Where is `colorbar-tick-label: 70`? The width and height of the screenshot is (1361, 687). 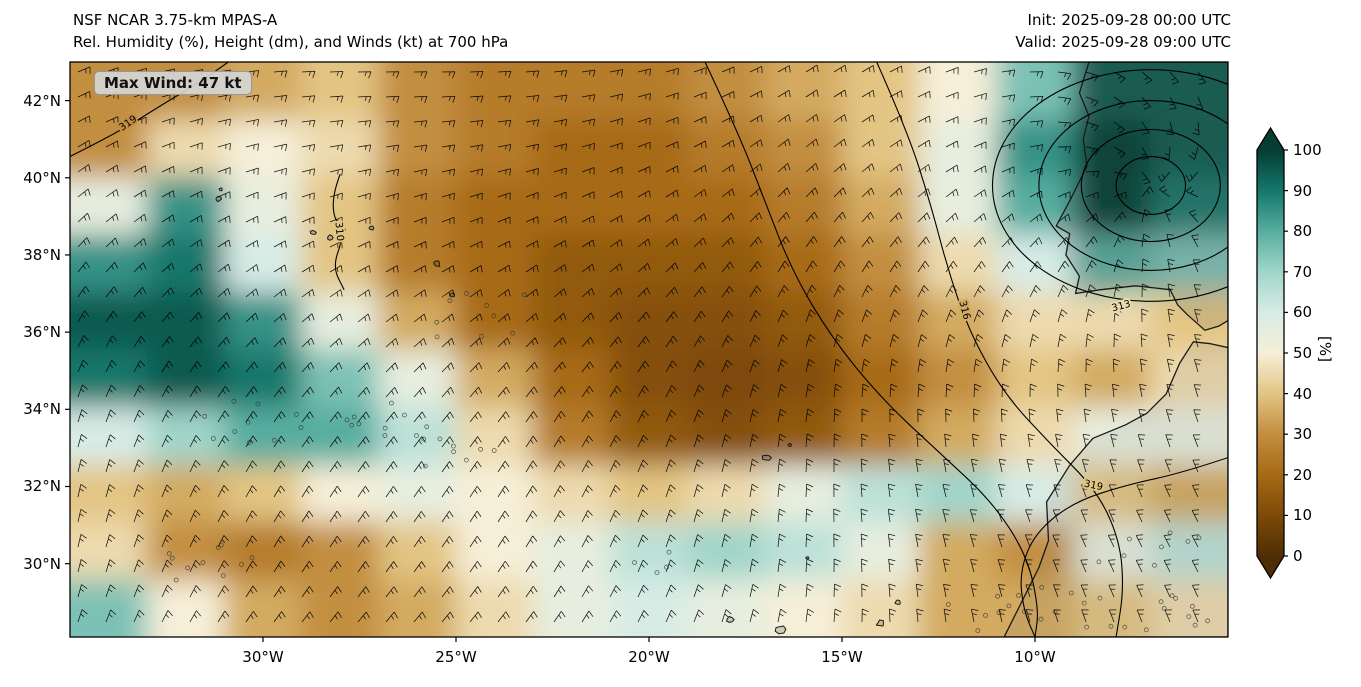 colorbar-tick-label: 70 is located at coordinates (1303, 271).